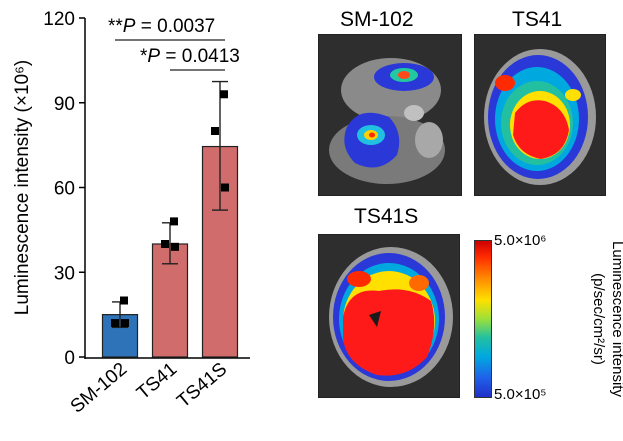 The height and width of the screenshot is (441, 623). What do you see at coordinates (99, 388) in the screenshot?
I see `x-tick-label-sm-102: SM-102` at bounding box center [99, 388].